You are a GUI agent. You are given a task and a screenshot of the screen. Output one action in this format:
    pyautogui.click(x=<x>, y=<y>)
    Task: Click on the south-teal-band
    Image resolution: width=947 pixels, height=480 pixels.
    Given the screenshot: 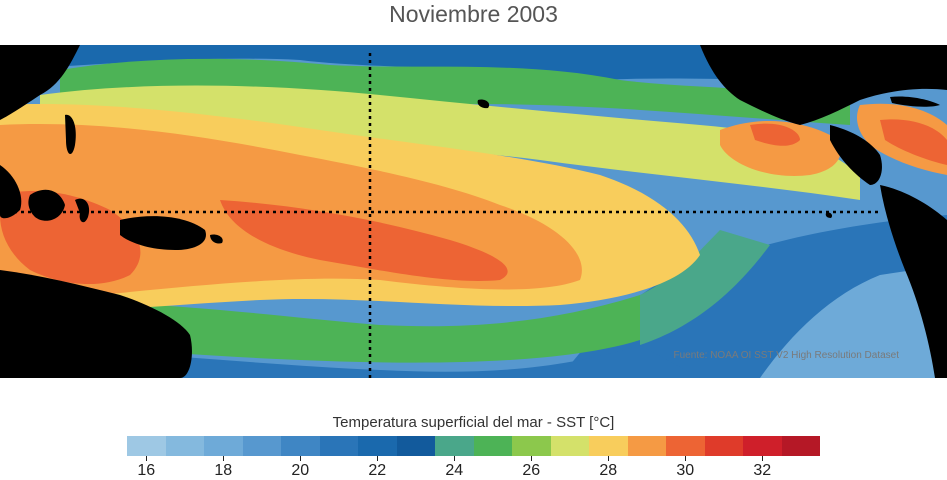 What is the action you would take?
    pyautogui.click(x=705, y=287)
    